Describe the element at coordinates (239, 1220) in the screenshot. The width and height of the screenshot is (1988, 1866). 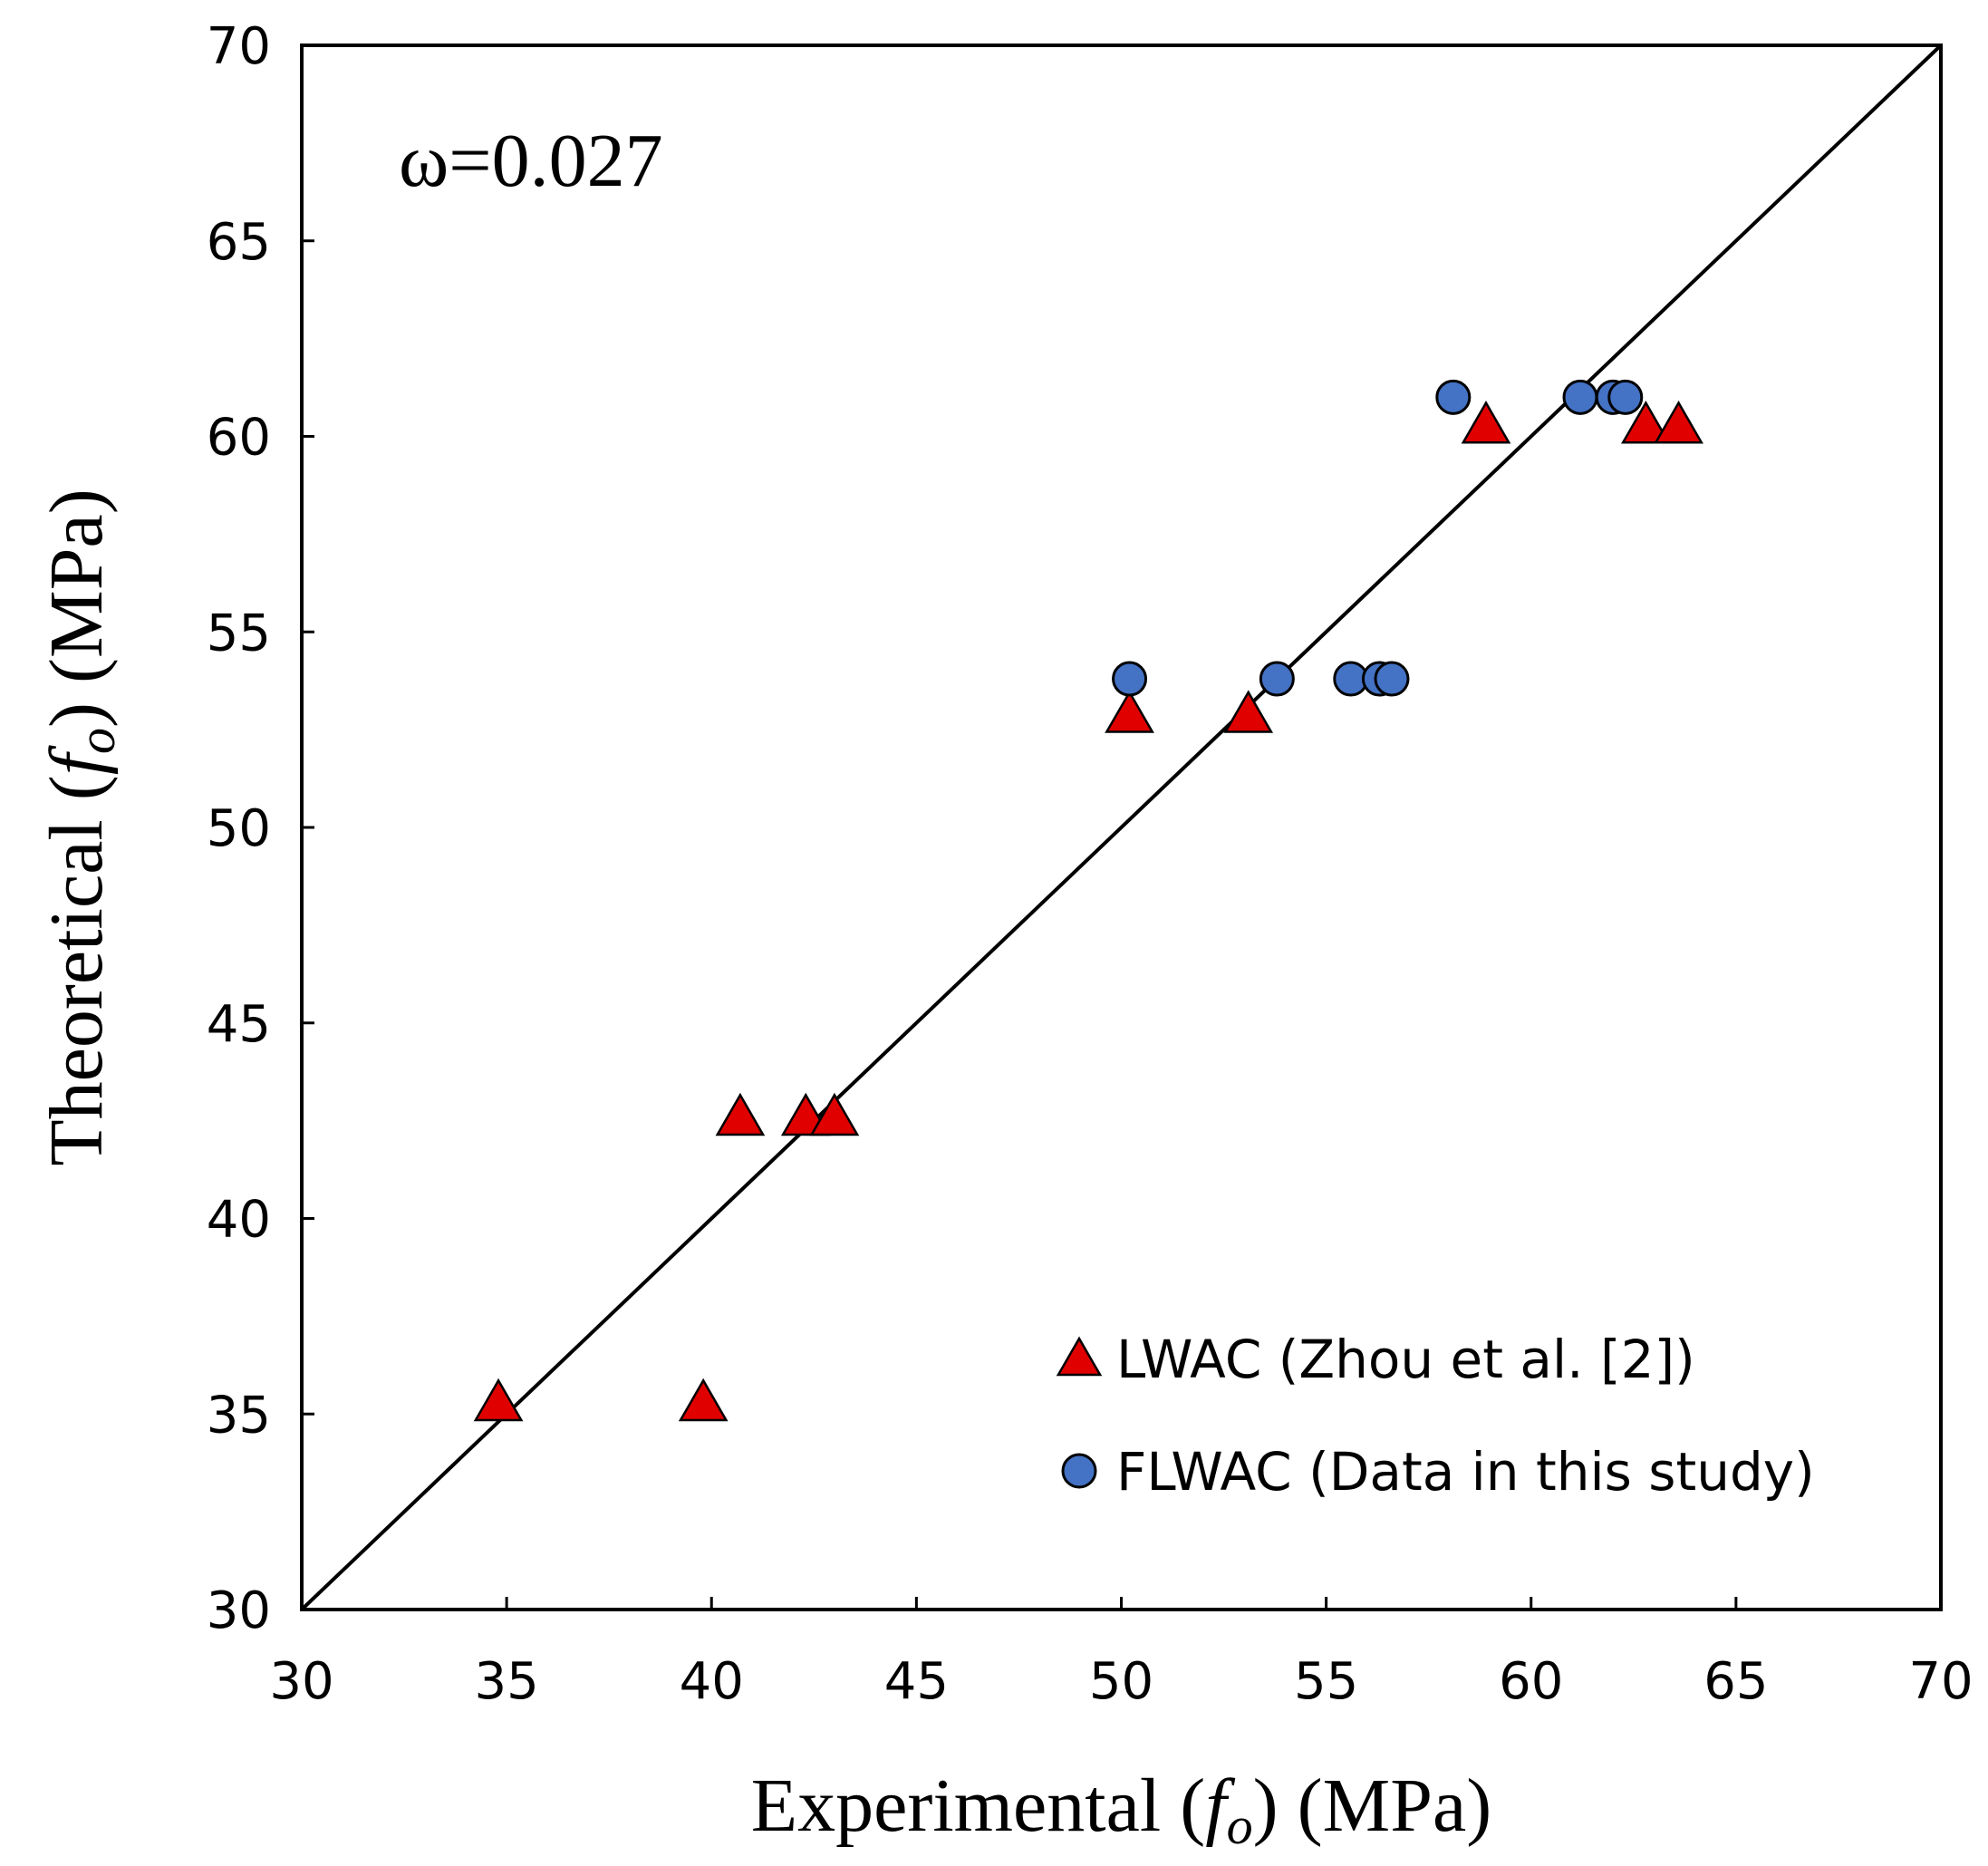
I see `y-tick-label: 40` at that location.